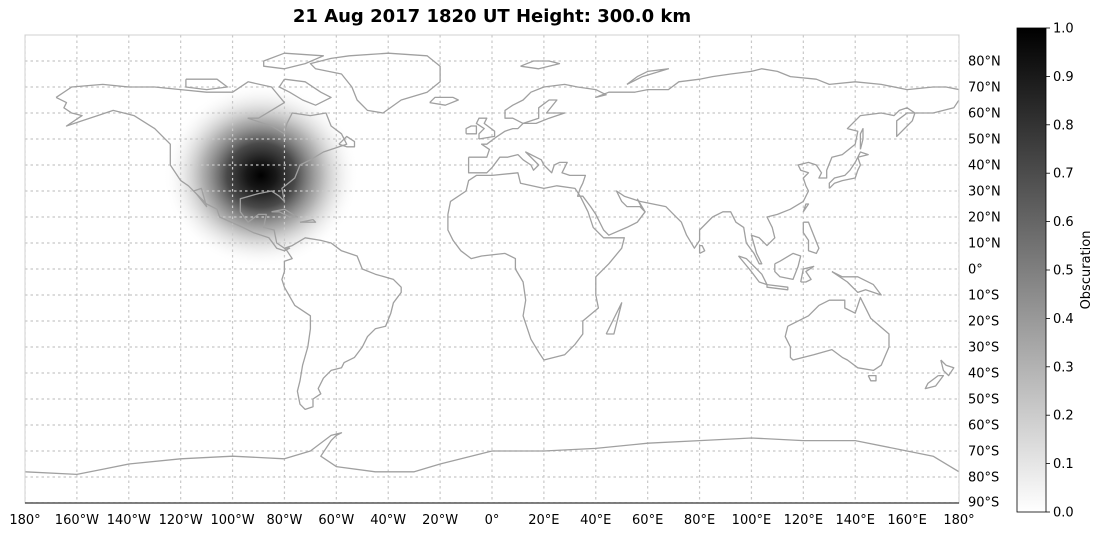 The width and height of the screenshot is (1102, 536). I want to click on lat-tick-label: 40°S, so click(983, 374).